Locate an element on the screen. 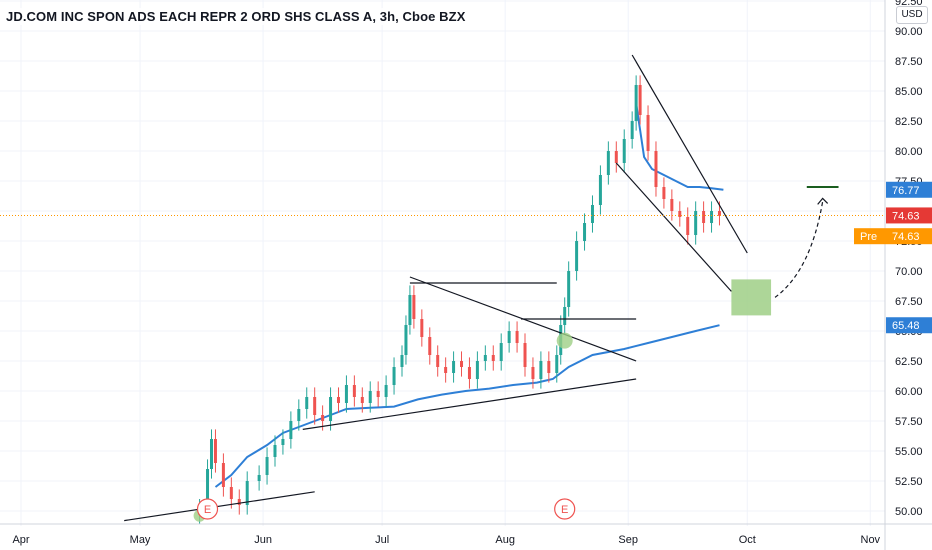 The height and width of the screenshot is (550, 932). earnings-marker is located at coordinates (565, 509).